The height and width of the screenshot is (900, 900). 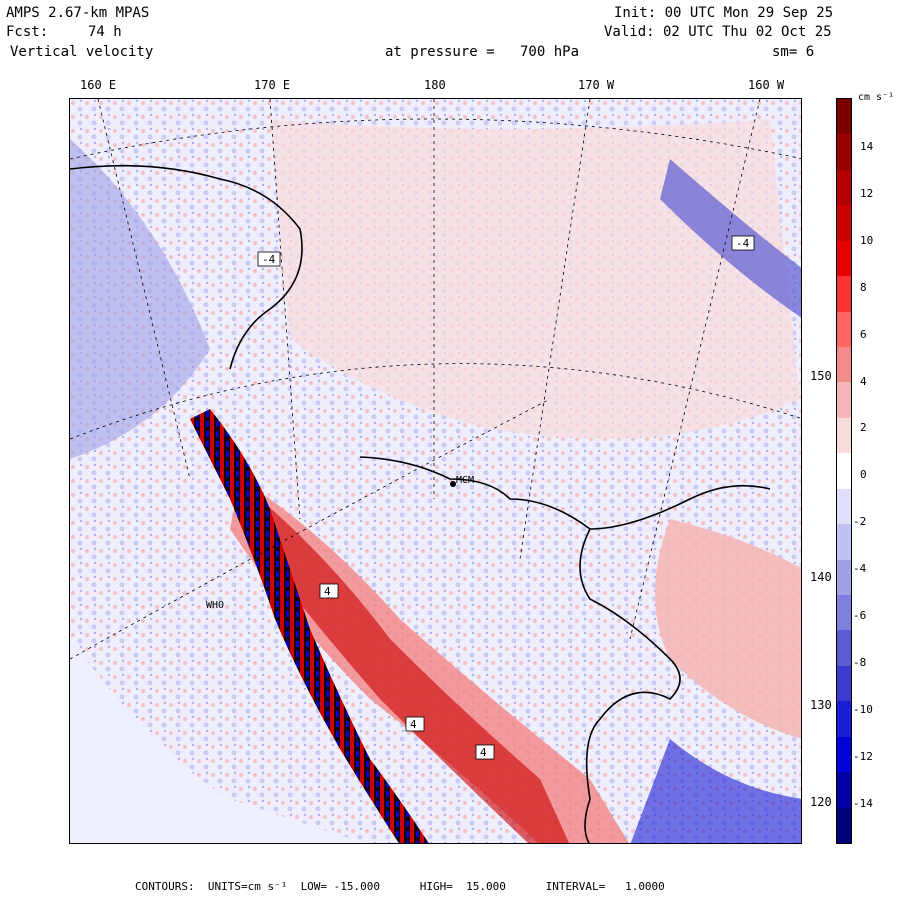 What do you see at coordinates (863, 287) in the screenshot?
I see `colorbar-tick-label: 8` at bounding box center [863, 287].